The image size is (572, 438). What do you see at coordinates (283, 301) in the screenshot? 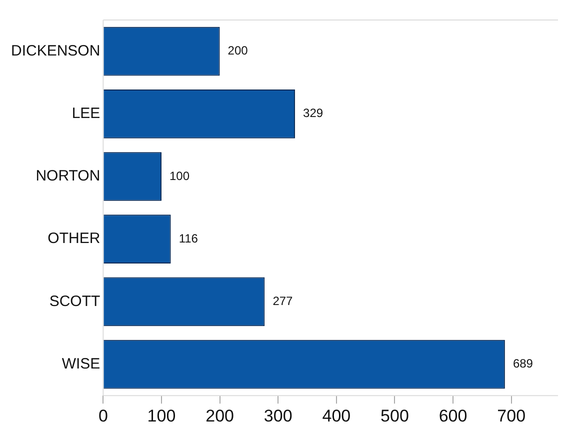
I see `data-label: 277` at bounding box center [283, 301].